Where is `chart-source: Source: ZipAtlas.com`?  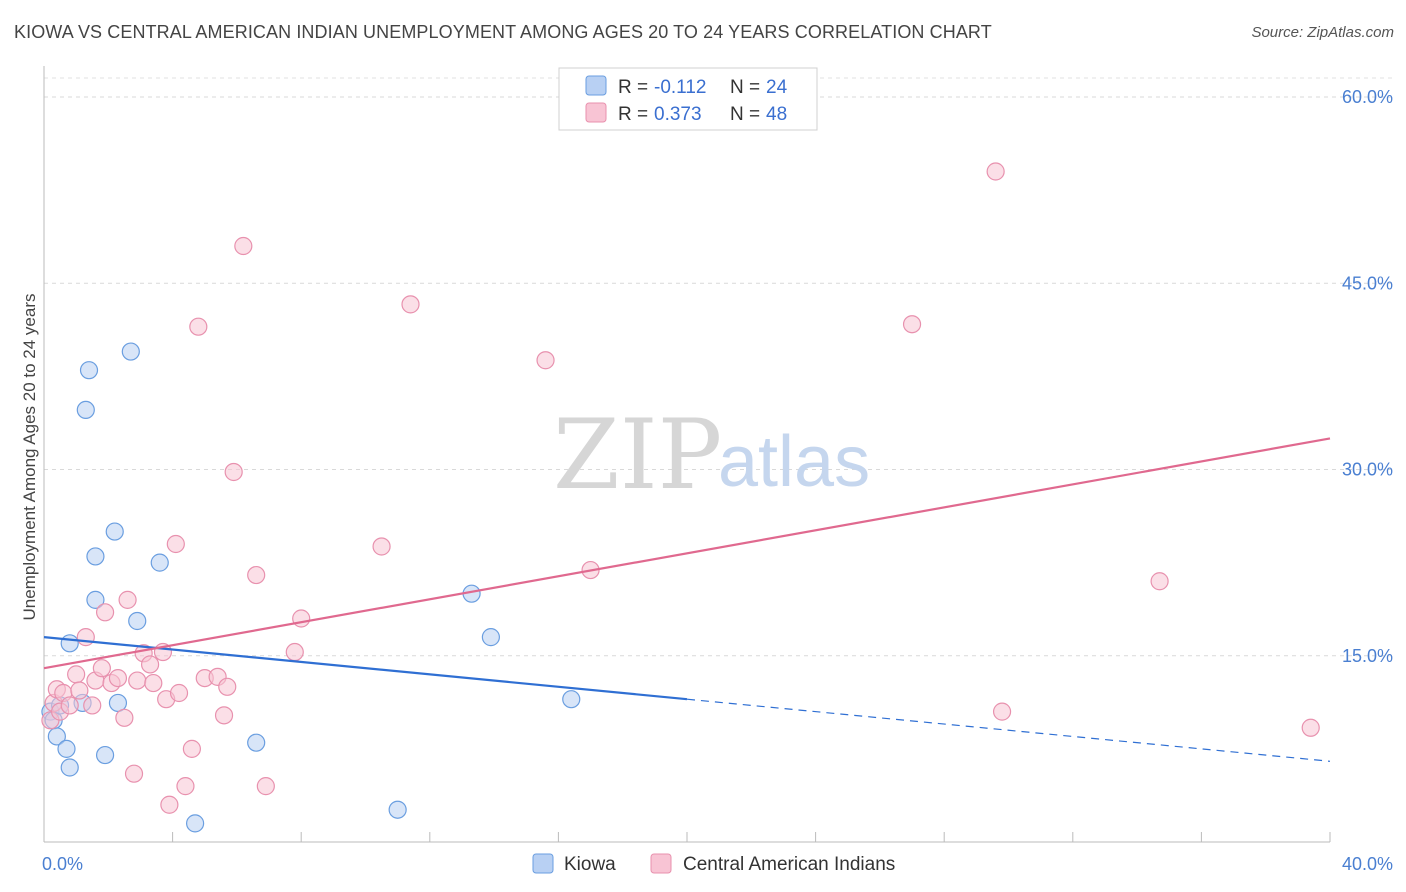
chart-source: Source: ZipAtlas.com is located at coordinates (1322, 32).